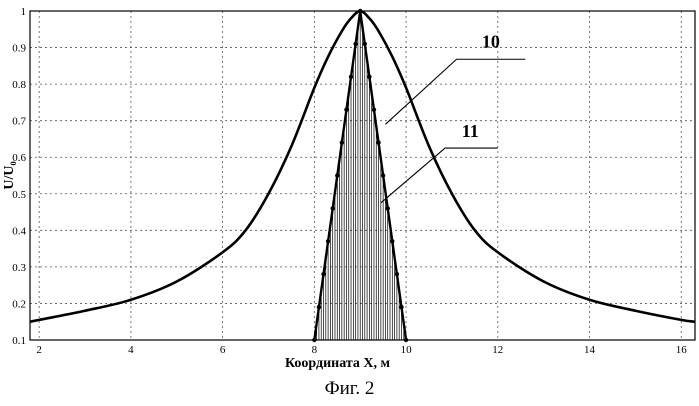 The image size is (699, 406). I want to click on x-tick-label: 8, so click(315, 350).